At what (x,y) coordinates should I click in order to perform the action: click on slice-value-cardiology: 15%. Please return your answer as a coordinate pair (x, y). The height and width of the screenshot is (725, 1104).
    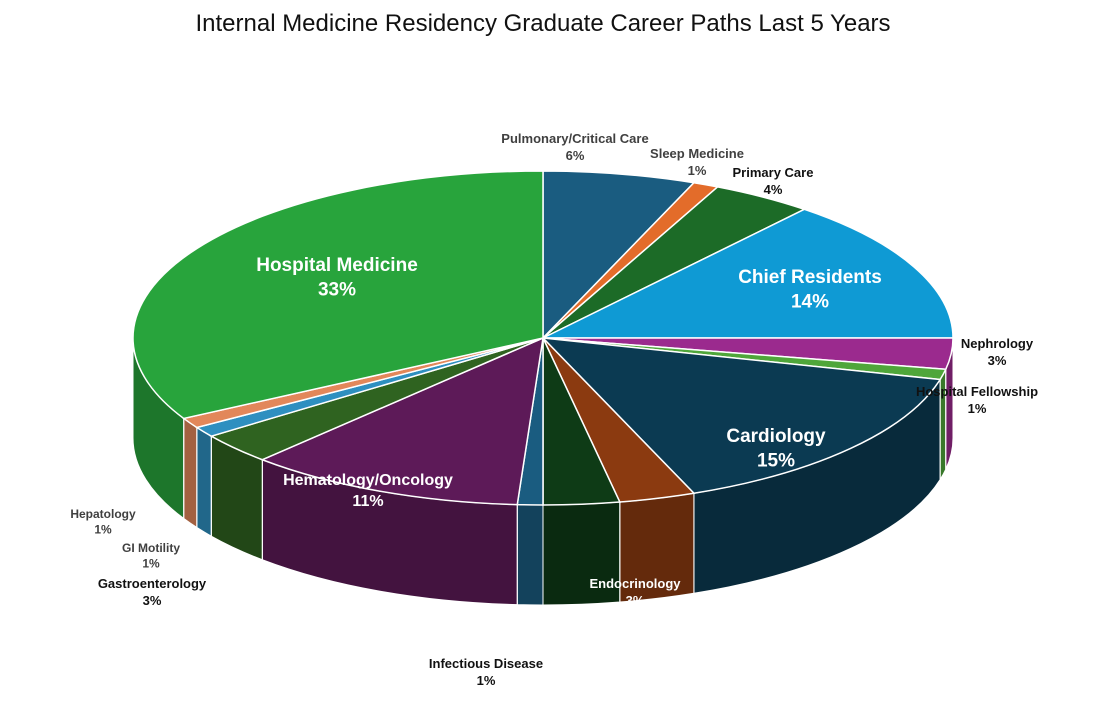
    Looking at the image, I should click on (776, 461).